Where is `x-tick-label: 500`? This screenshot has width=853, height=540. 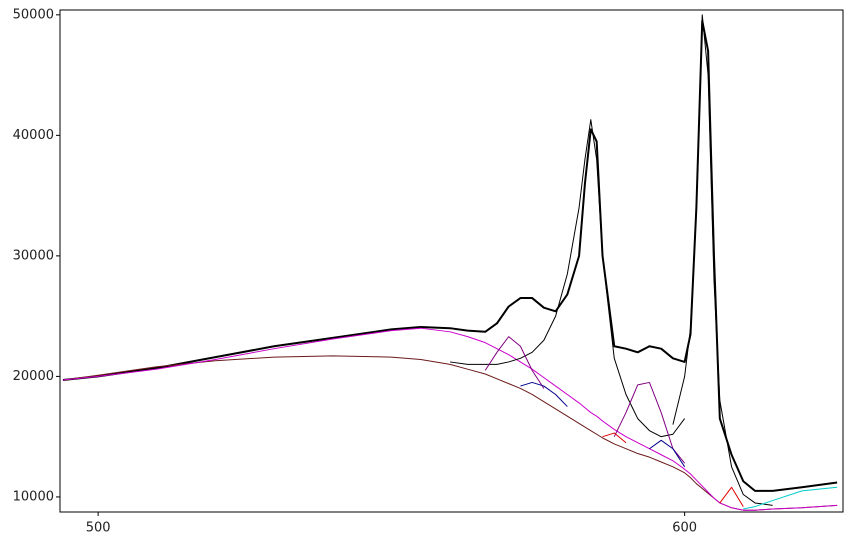 x-tick-label: 500 is located at coordinates (98, 528).